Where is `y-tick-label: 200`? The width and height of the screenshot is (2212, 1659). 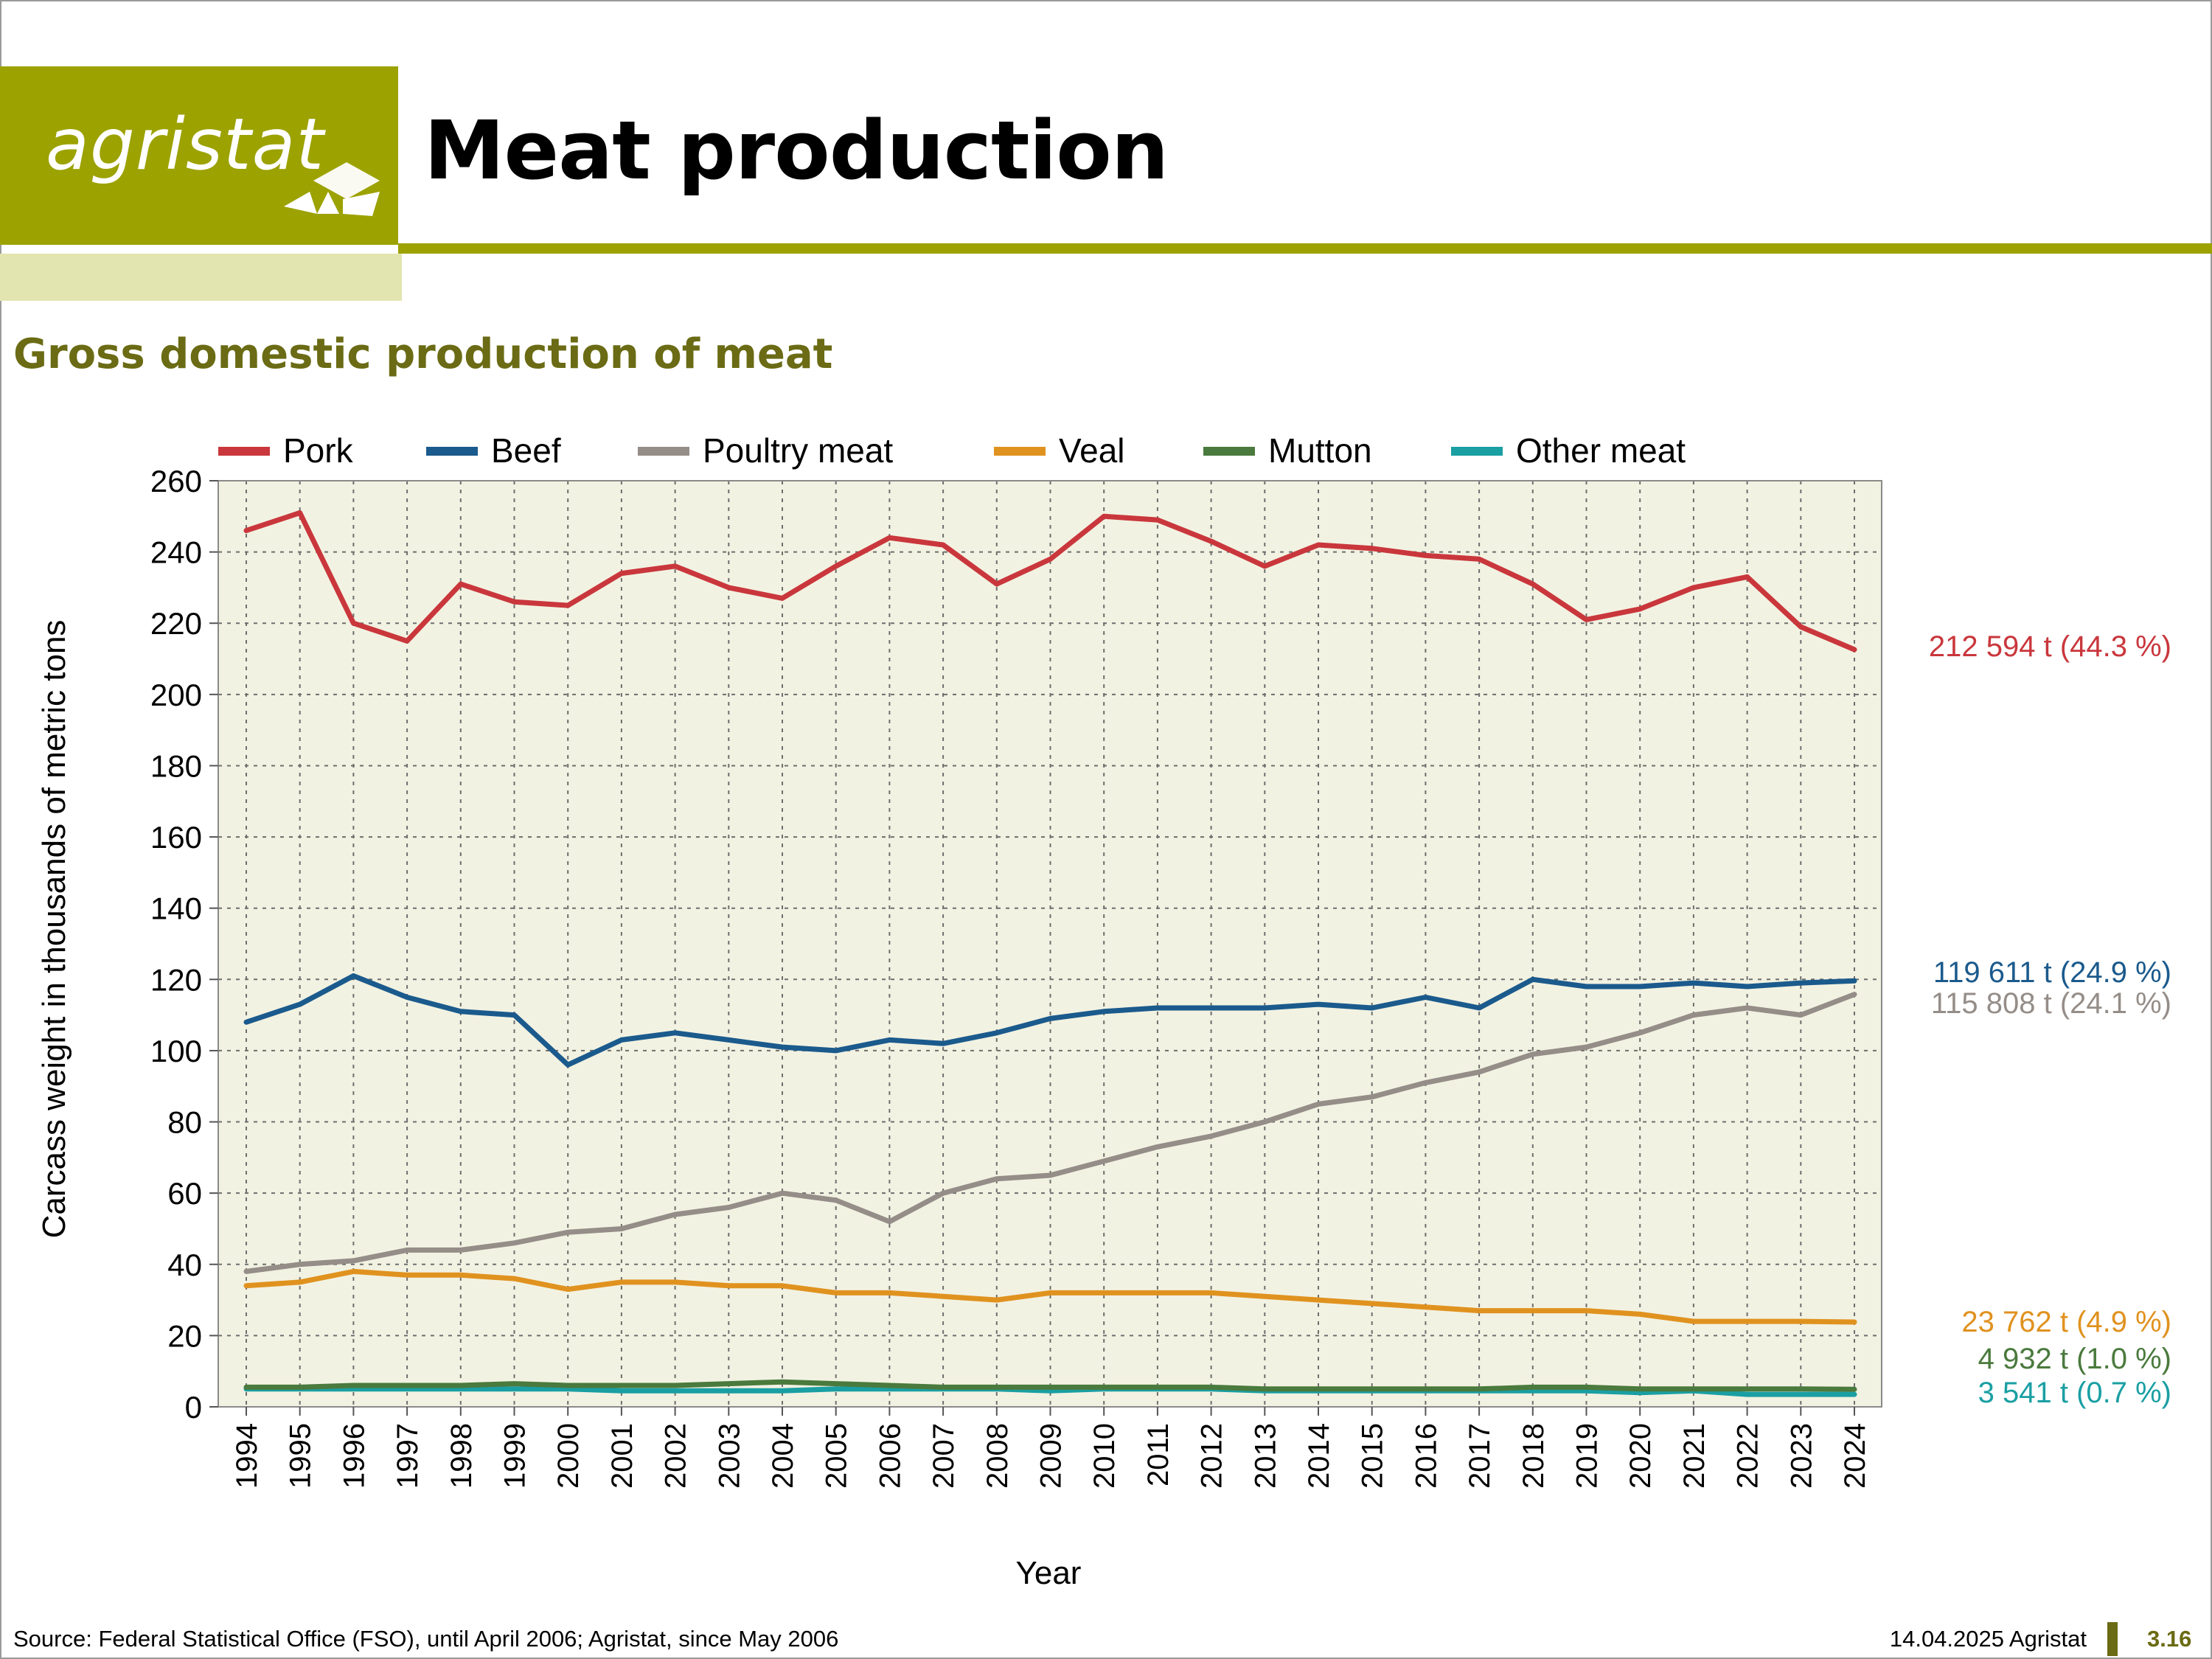
y-tick-label: 200 is located at coordinates (176, 695).